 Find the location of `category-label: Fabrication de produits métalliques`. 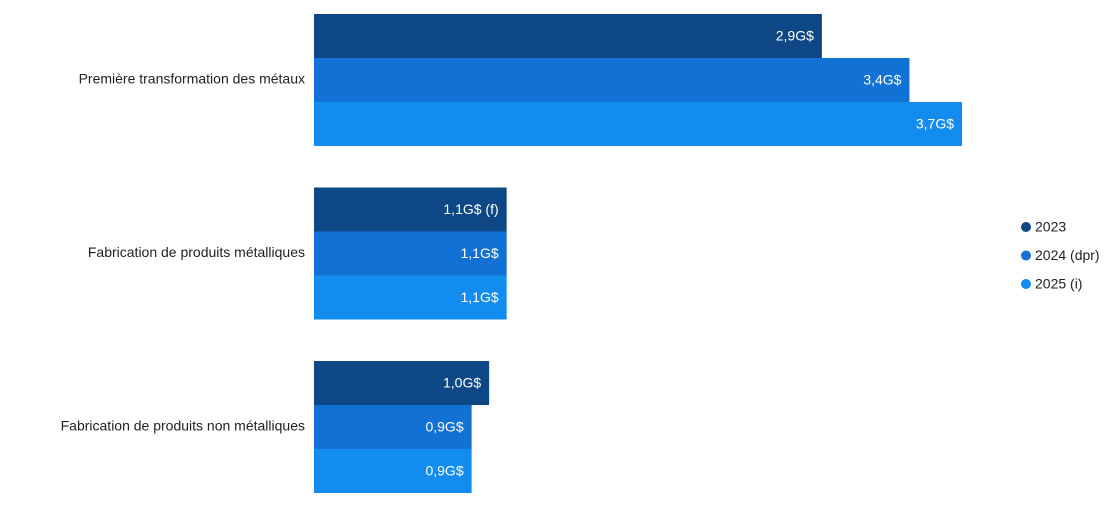

category-label: Fabrication de produits métalliques is located at coordinates (196, 252).